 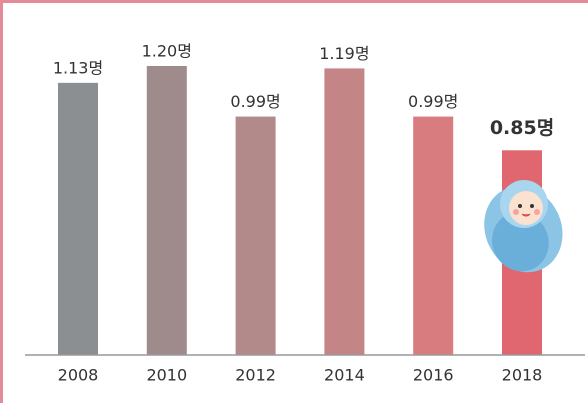 I want to click on value-label: 0.85명, so click(x=522, y=128).